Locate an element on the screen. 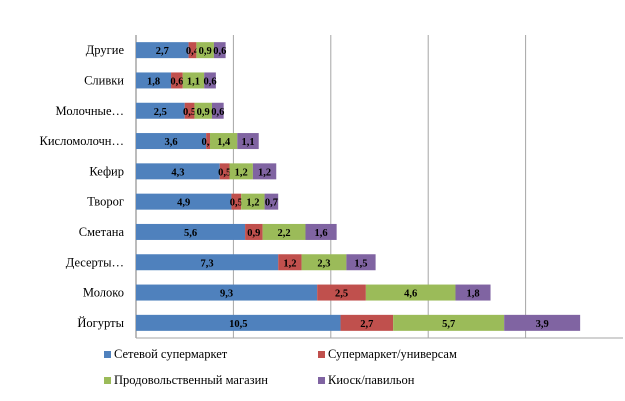  data-label: 1,5 is located at coordinates (360, 263).